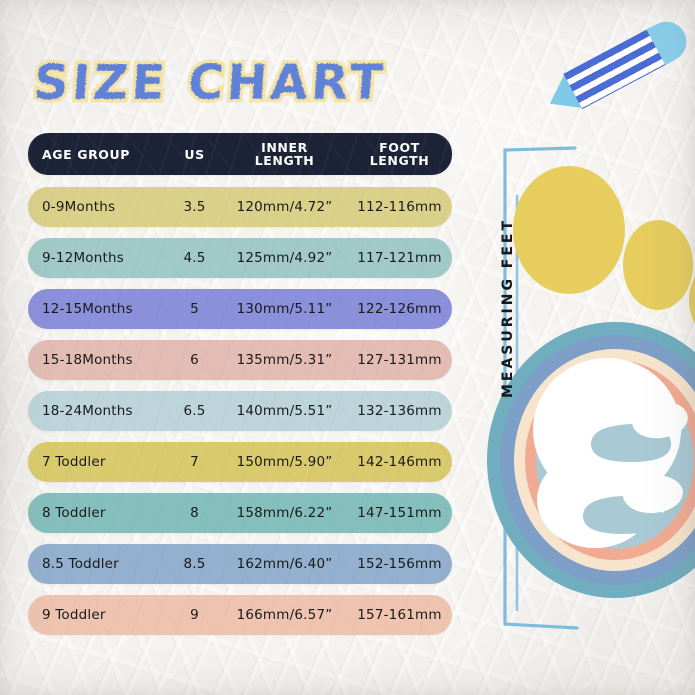  I want to click on toe-medium-icon, so click(658, 265).